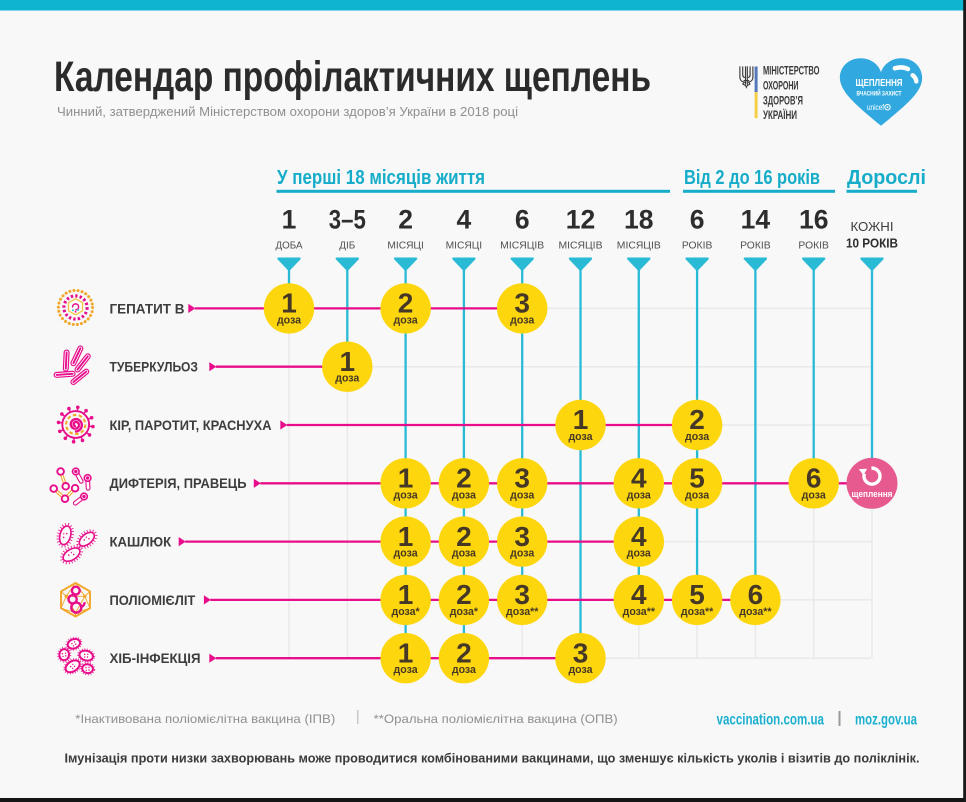  What do you see at coordinates (147, 308) in the screenshot?
I see `svg-text: ГЕПАТИТ В` at bounding box center [147, 308].